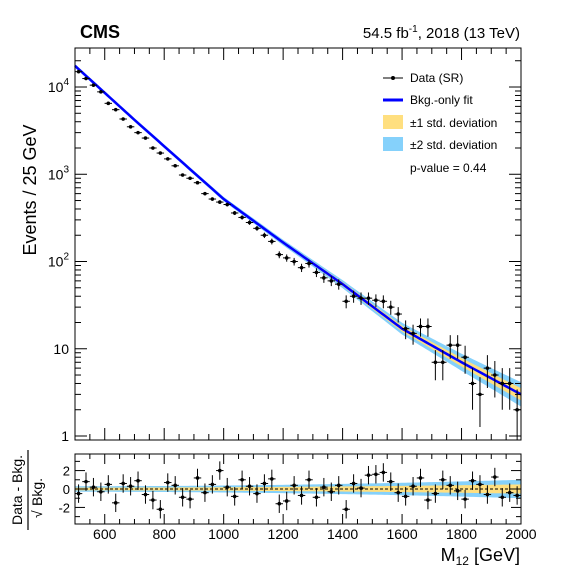  Describe the element at coordinates (66, 471) in the screenshot. I see `ratio-y-tick-label: 2` at that location.